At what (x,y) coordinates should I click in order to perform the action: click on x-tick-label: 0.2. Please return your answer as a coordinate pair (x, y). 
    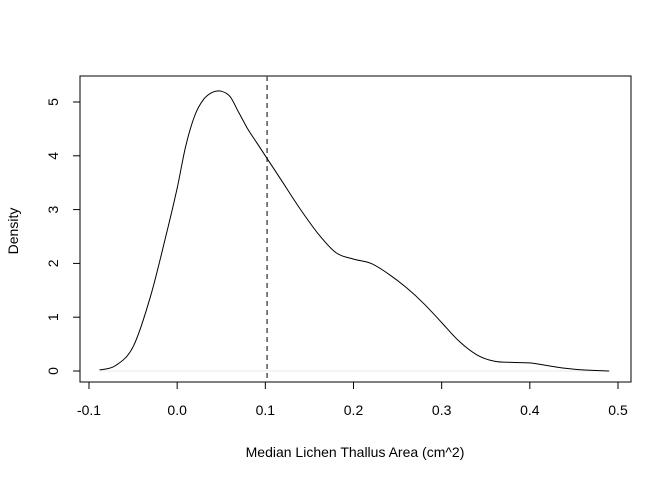
    Looking at the image, I should click on (354, 410).